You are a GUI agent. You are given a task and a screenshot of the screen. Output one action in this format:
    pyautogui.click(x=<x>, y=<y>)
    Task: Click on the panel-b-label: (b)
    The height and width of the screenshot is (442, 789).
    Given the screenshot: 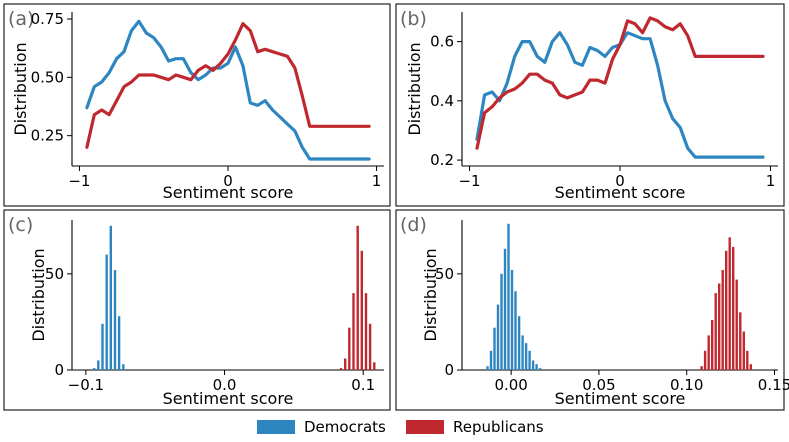 What is the action you would take?
    pyautogui.click(x=413, y=19)
    